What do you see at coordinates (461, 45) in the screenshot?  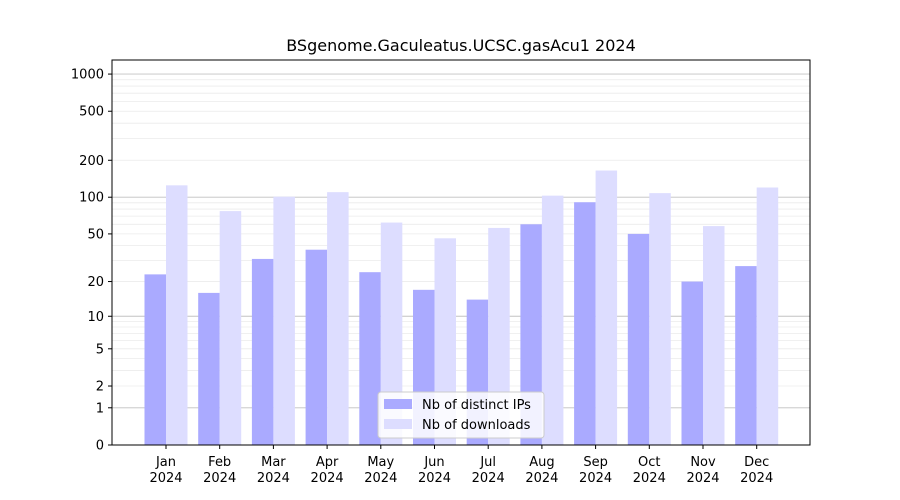 I see `chart-title: BSgenome.Gaculeatus.UCSC.gasAcu1 2024` at bounding box center [461, 45].